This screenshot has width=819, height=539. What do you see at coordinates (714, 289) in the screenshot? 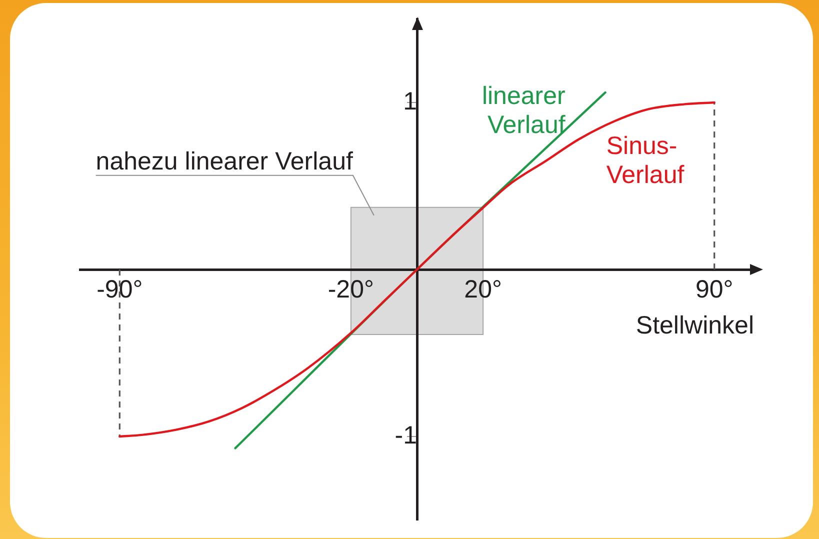
I see `x-tick-label: 90°` at bounding box center [714, 289].